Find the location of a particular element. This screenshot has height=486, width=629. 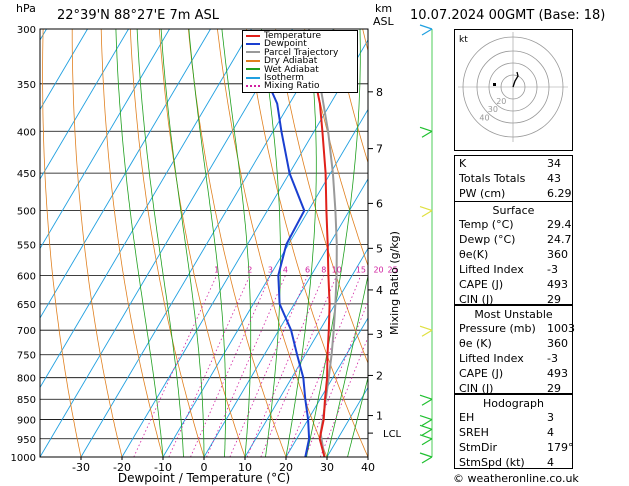

surface-row: Temp (°C) 29.4 is located at coordinates (515, 225).